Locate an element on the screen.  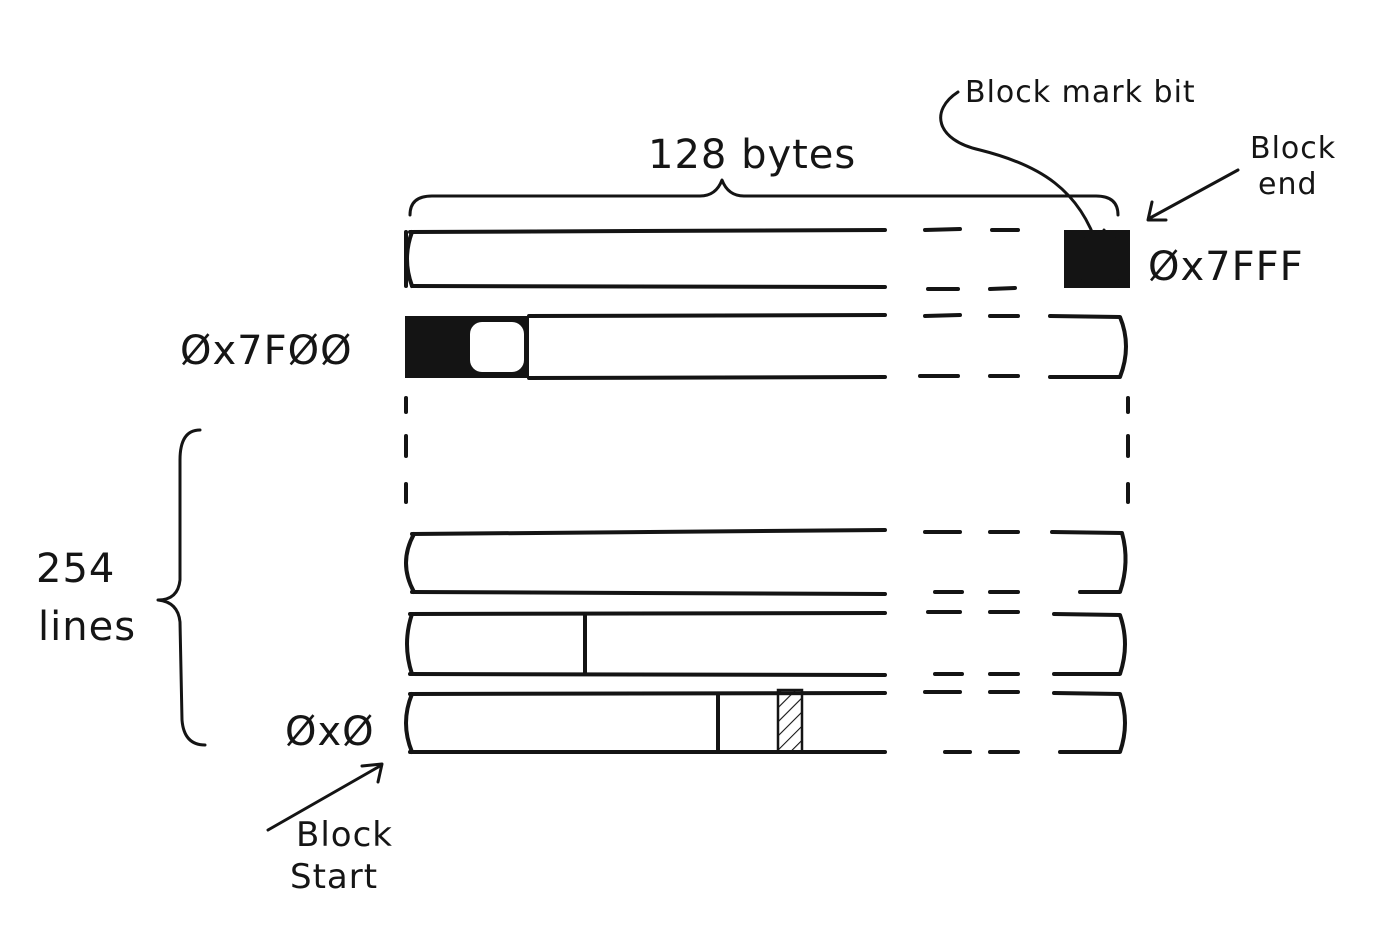
allocated-object-cell is located at coordinates (790, 721).